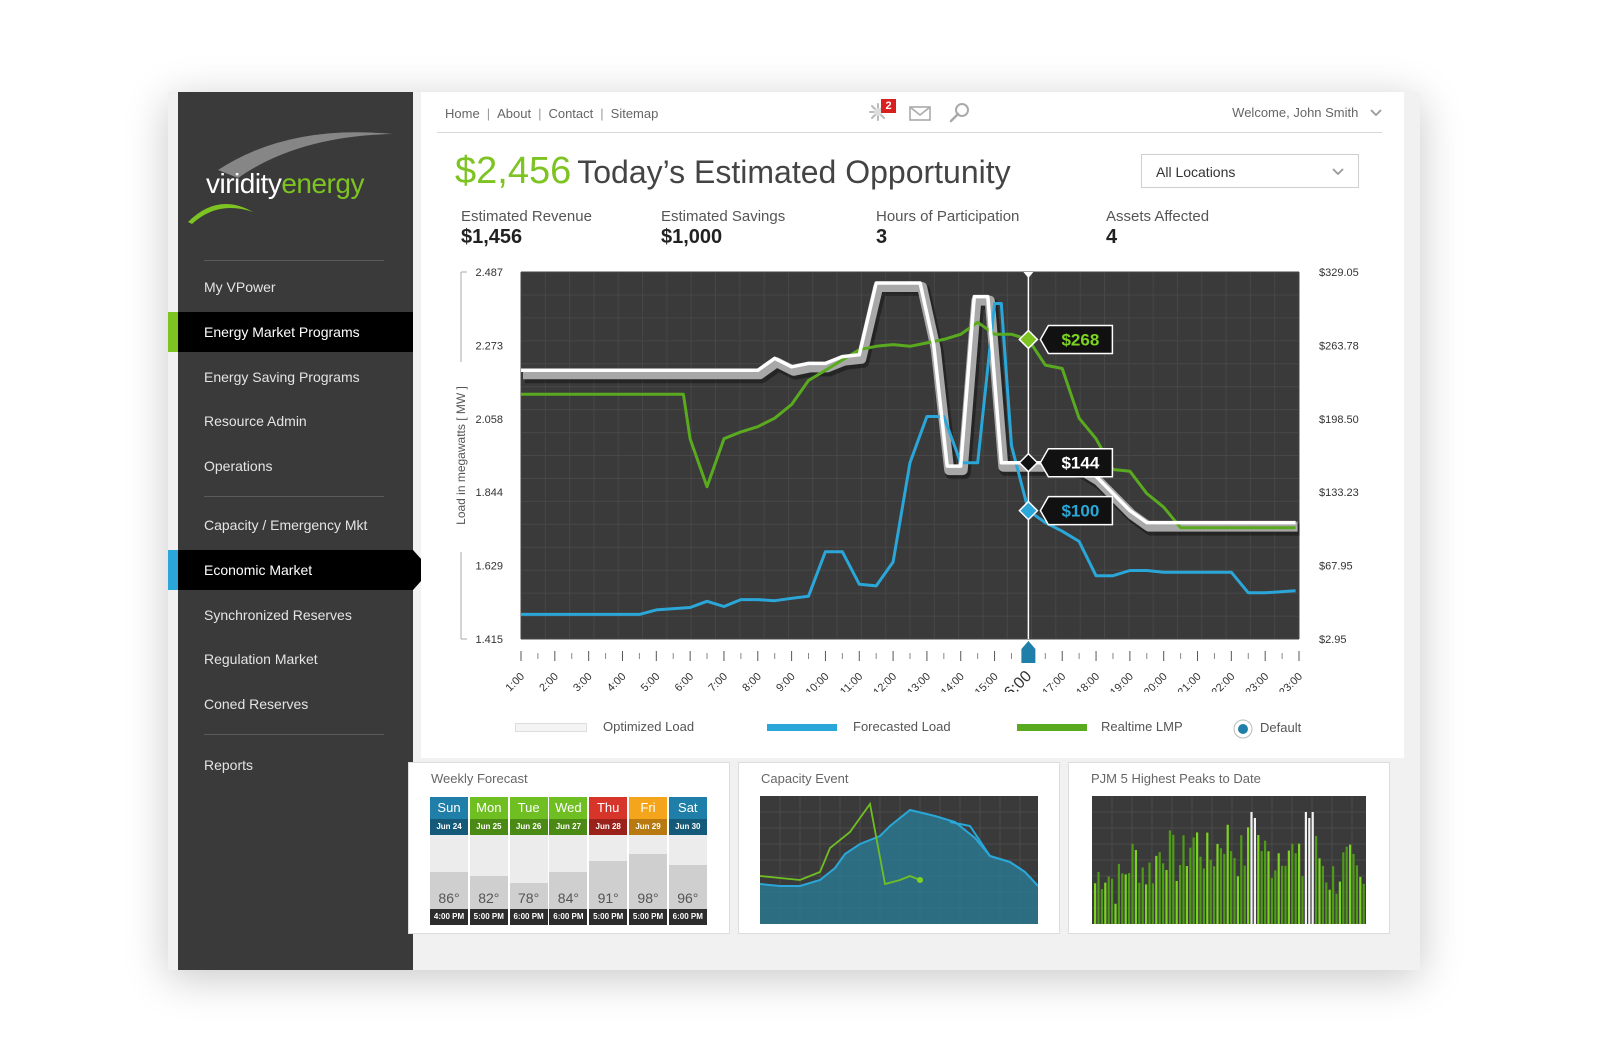 The width and height of the screenshot is (1600, 1060). What do you see at coordinates (449, 898) in the screenshot?
I see `day-temperature: 86°` at bounding box center [449, 898].